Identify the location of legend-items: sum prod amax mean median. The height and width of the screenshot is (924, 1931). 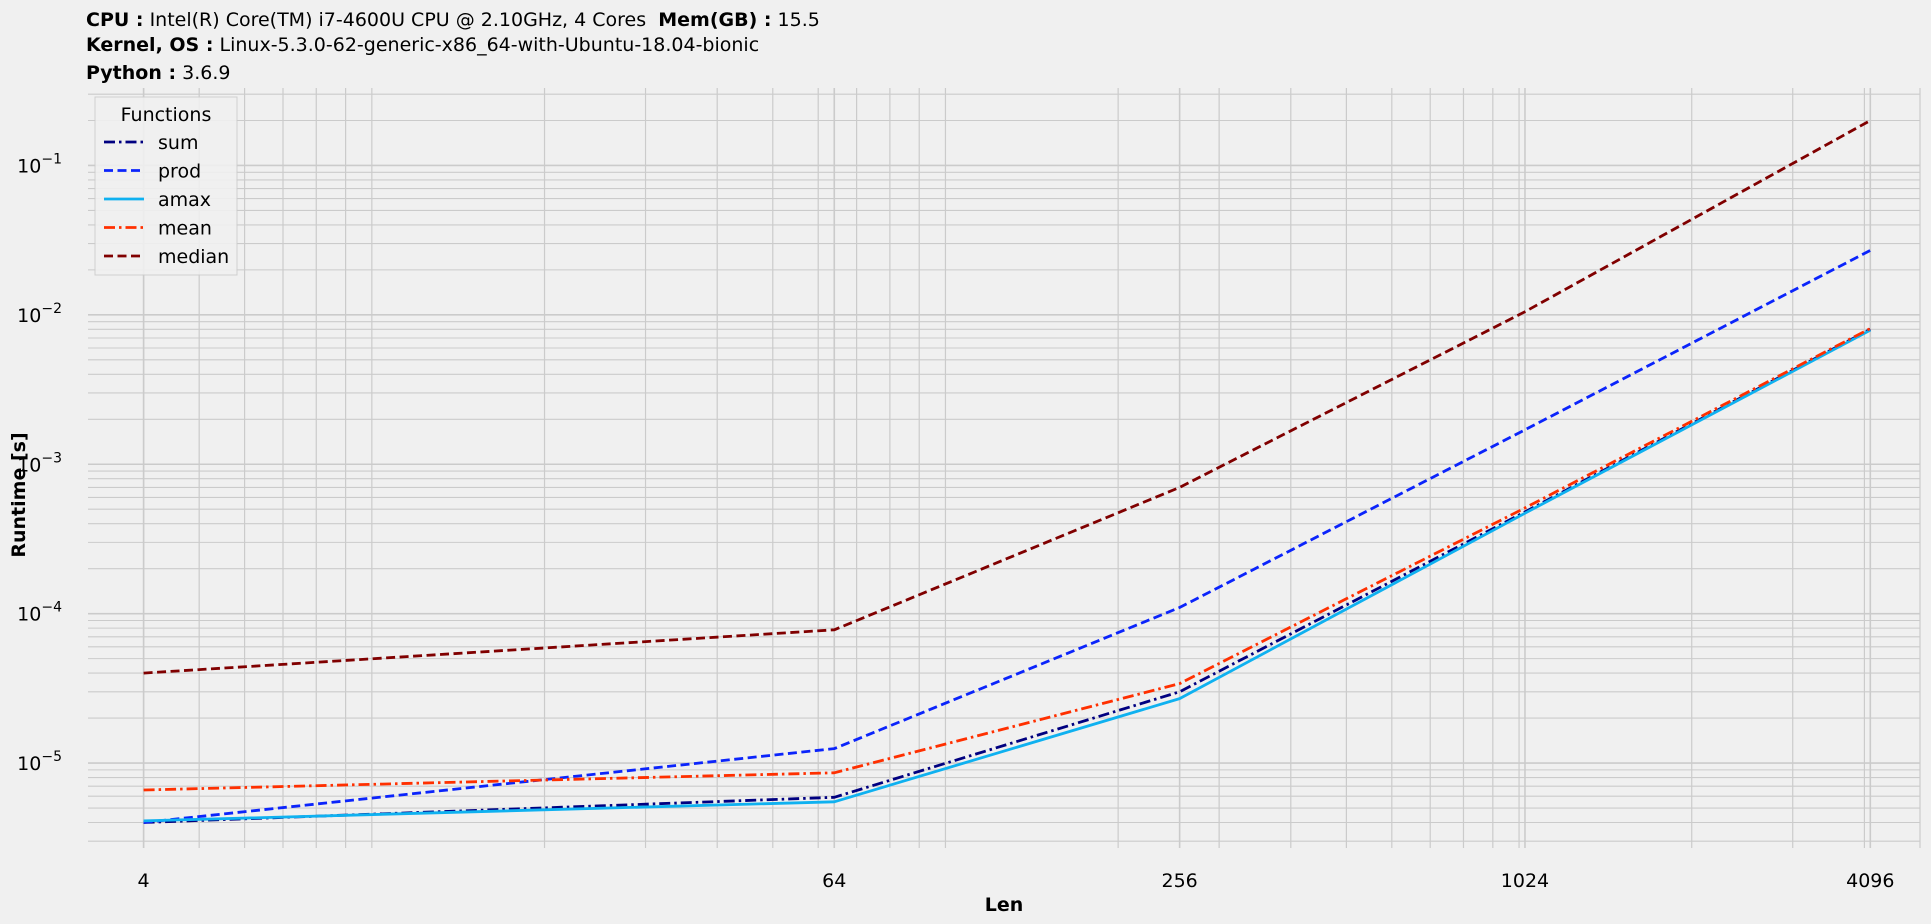
(166, 200).